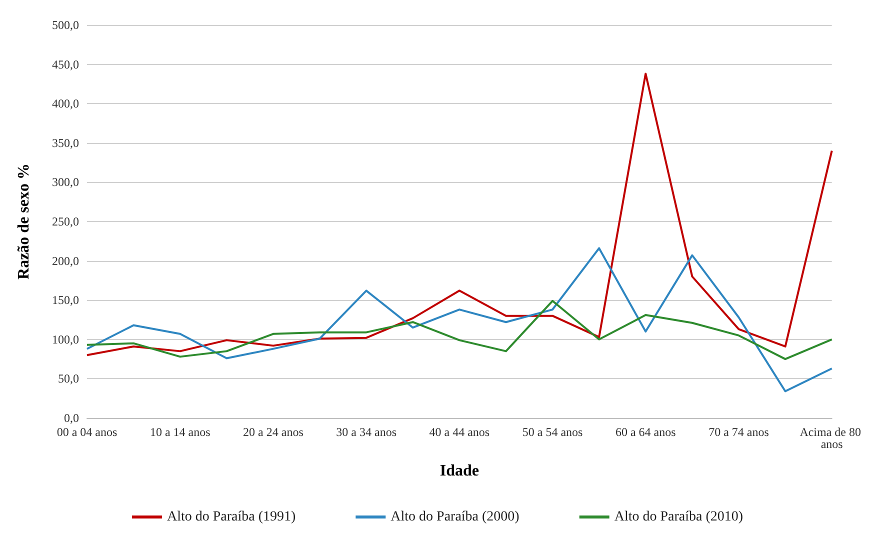  Describe the element at coordinates (459, 330) in the screenshot. I see `line-series` at that location.